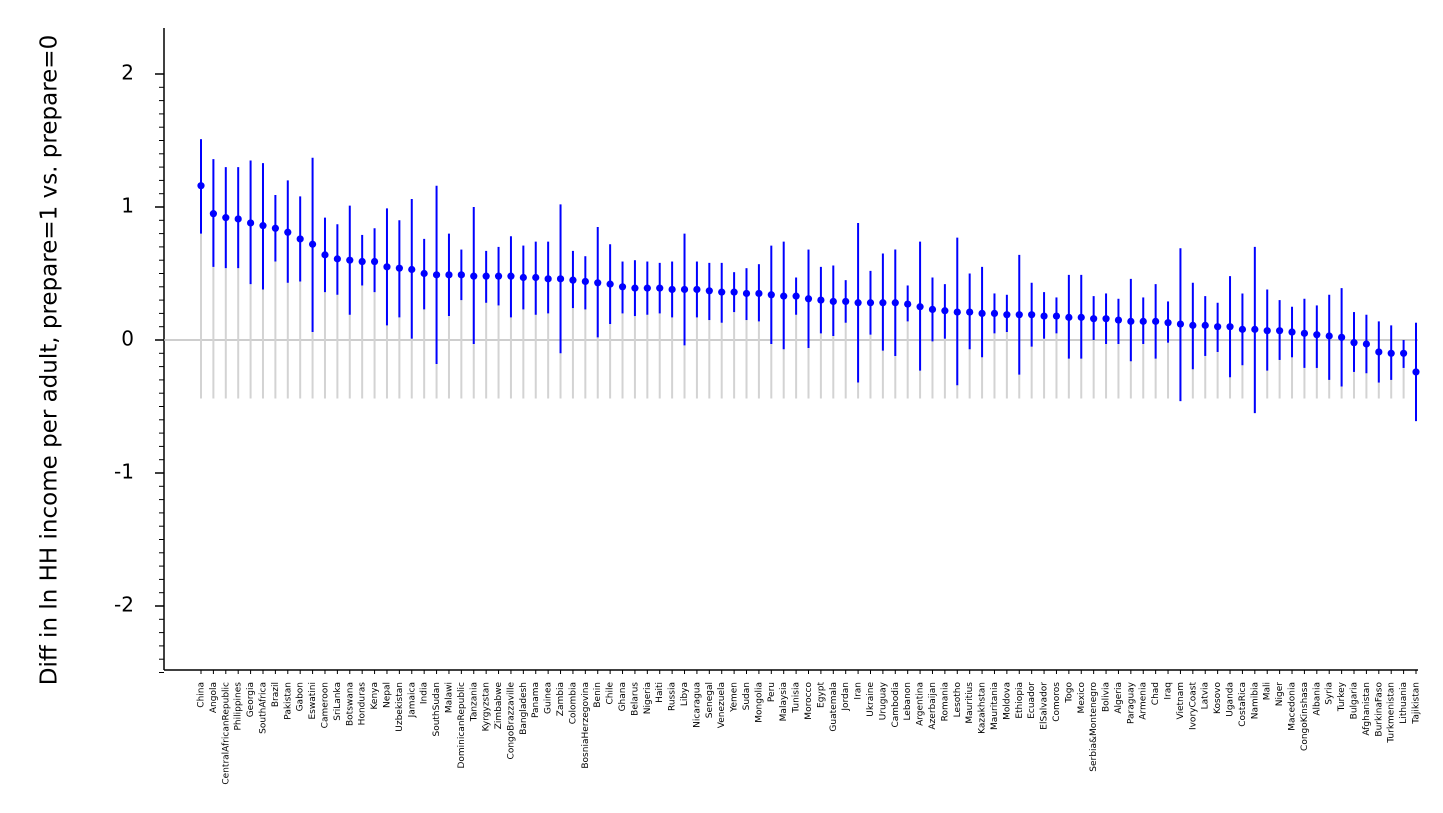 This screenshot has width=1443, height=813. What do you see at coordinates (958, 700) in the screenshot?
I see `category-label-Lesotho: Lesotho` at bounding box center [958, 700].